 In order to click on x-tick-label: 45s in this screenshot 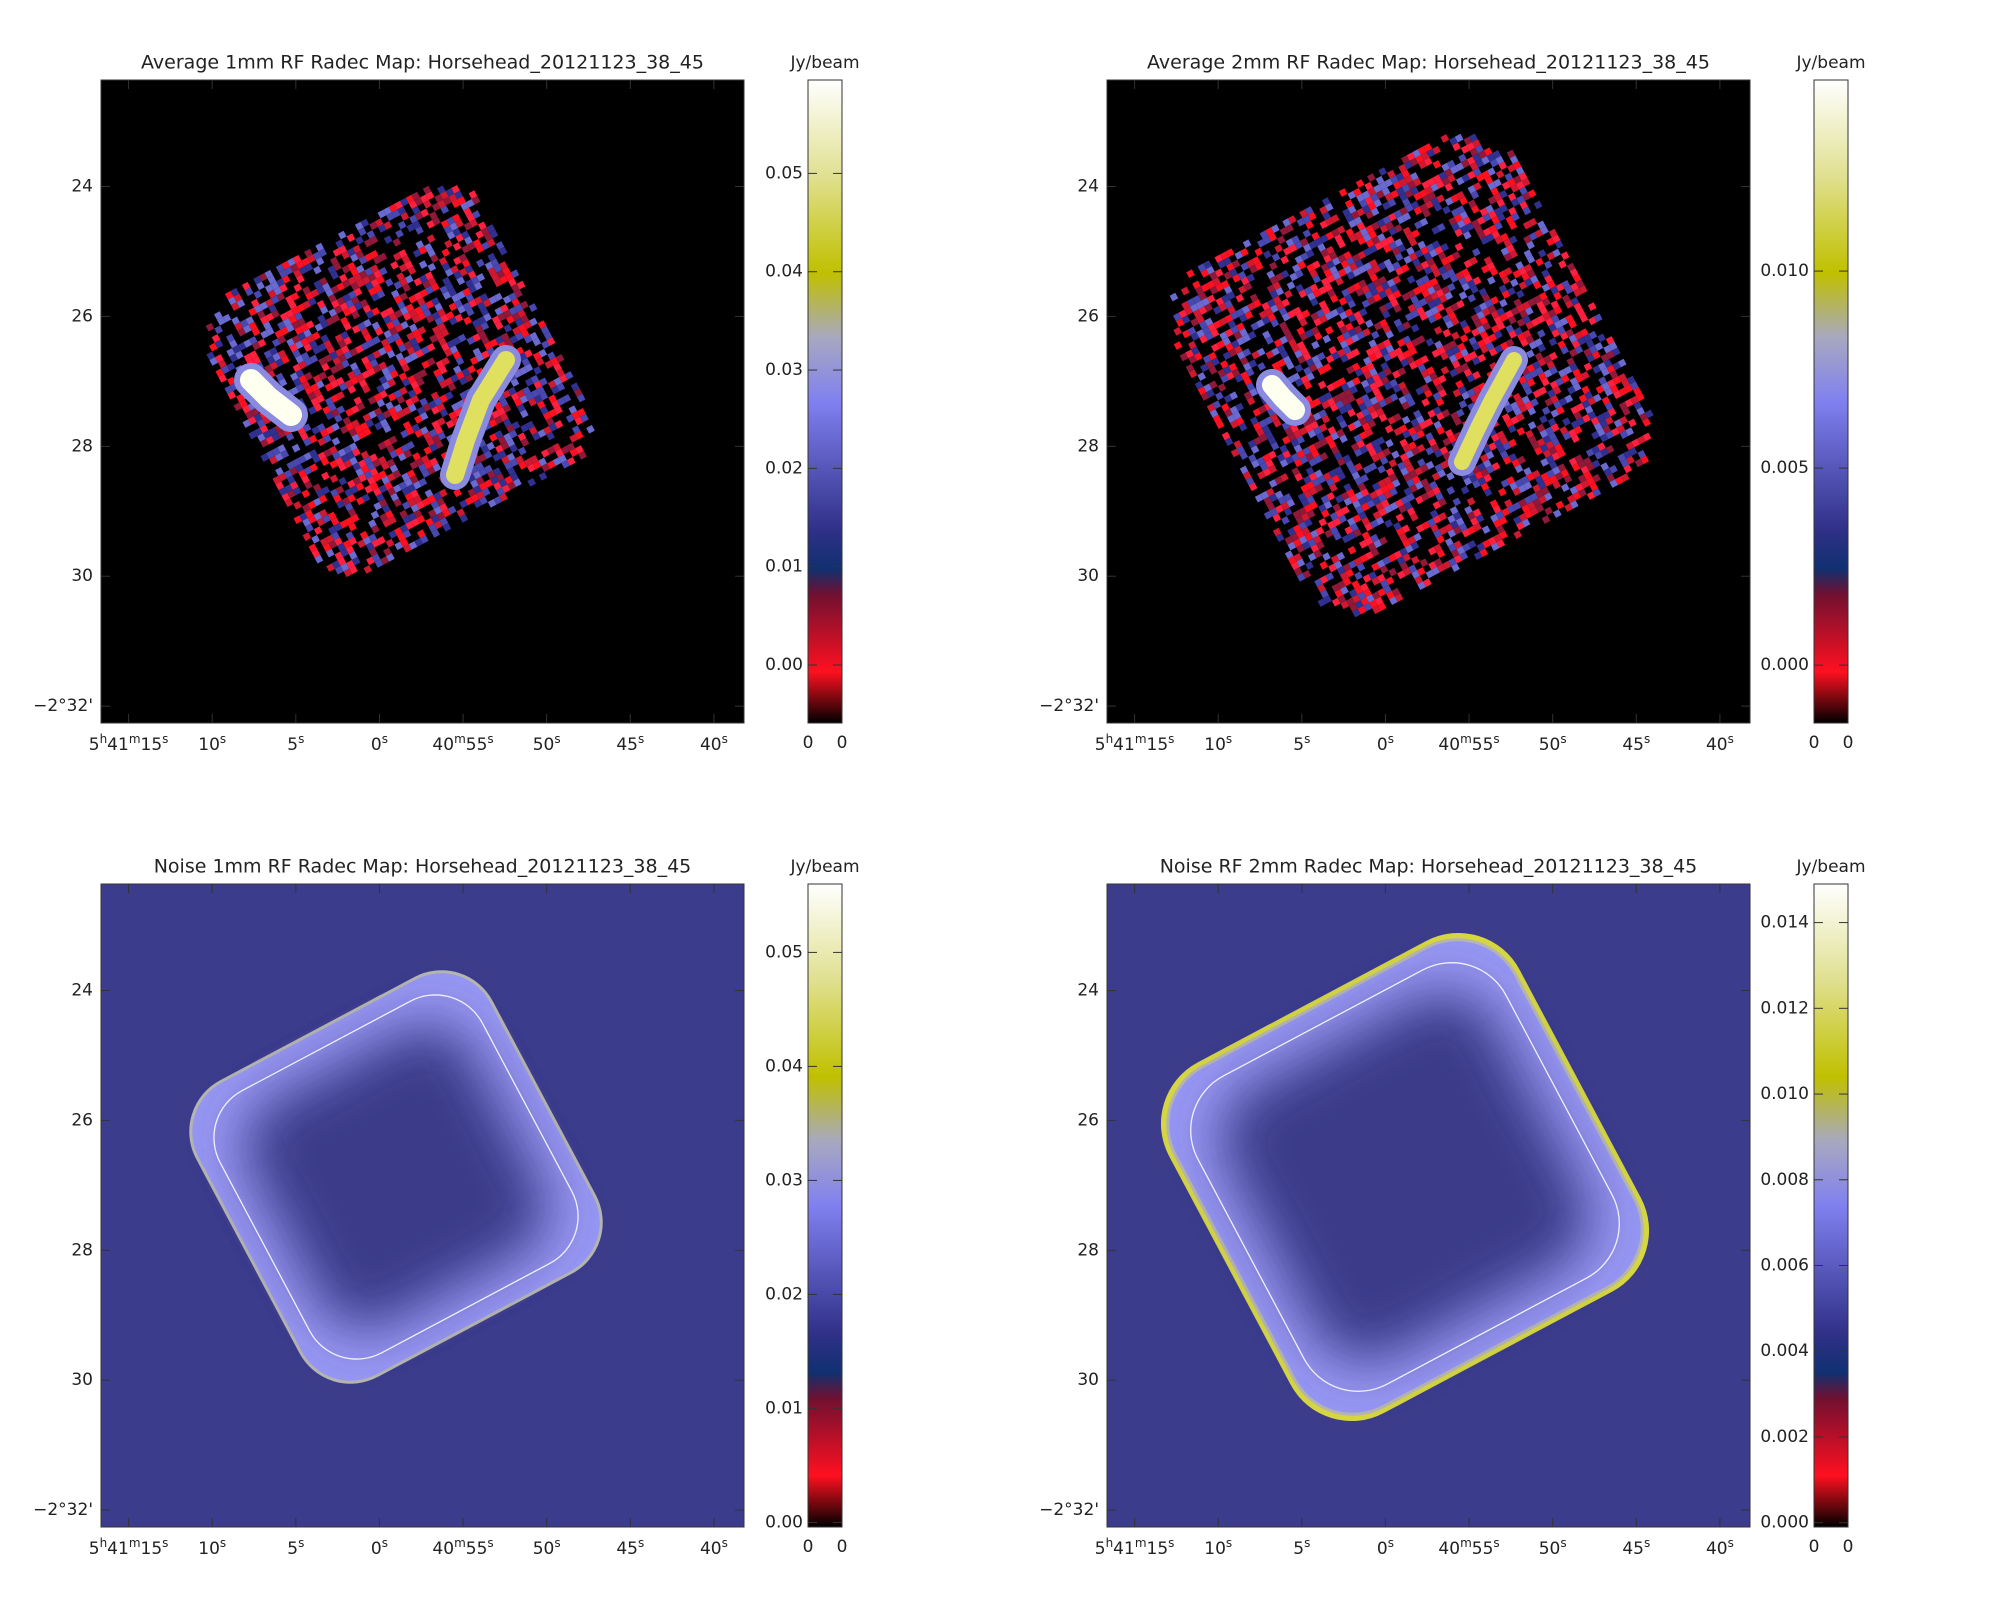, I will do `click(630, 1548)`.